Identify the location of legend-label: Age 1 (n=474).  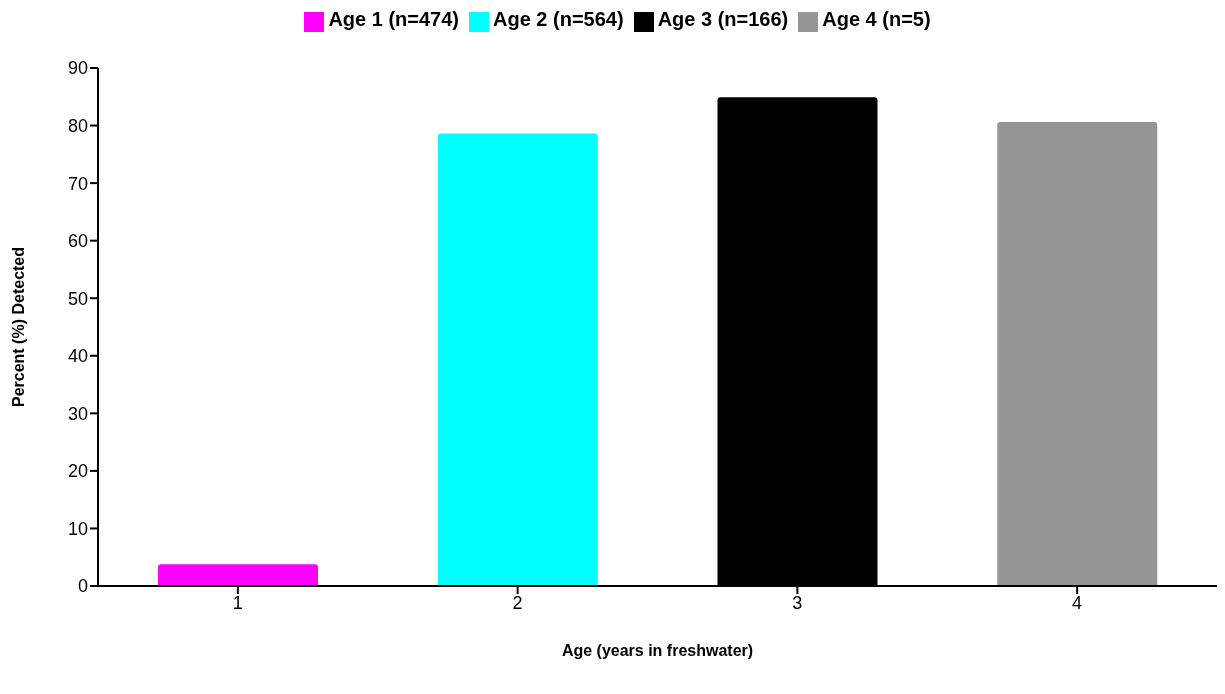
(394, 19).